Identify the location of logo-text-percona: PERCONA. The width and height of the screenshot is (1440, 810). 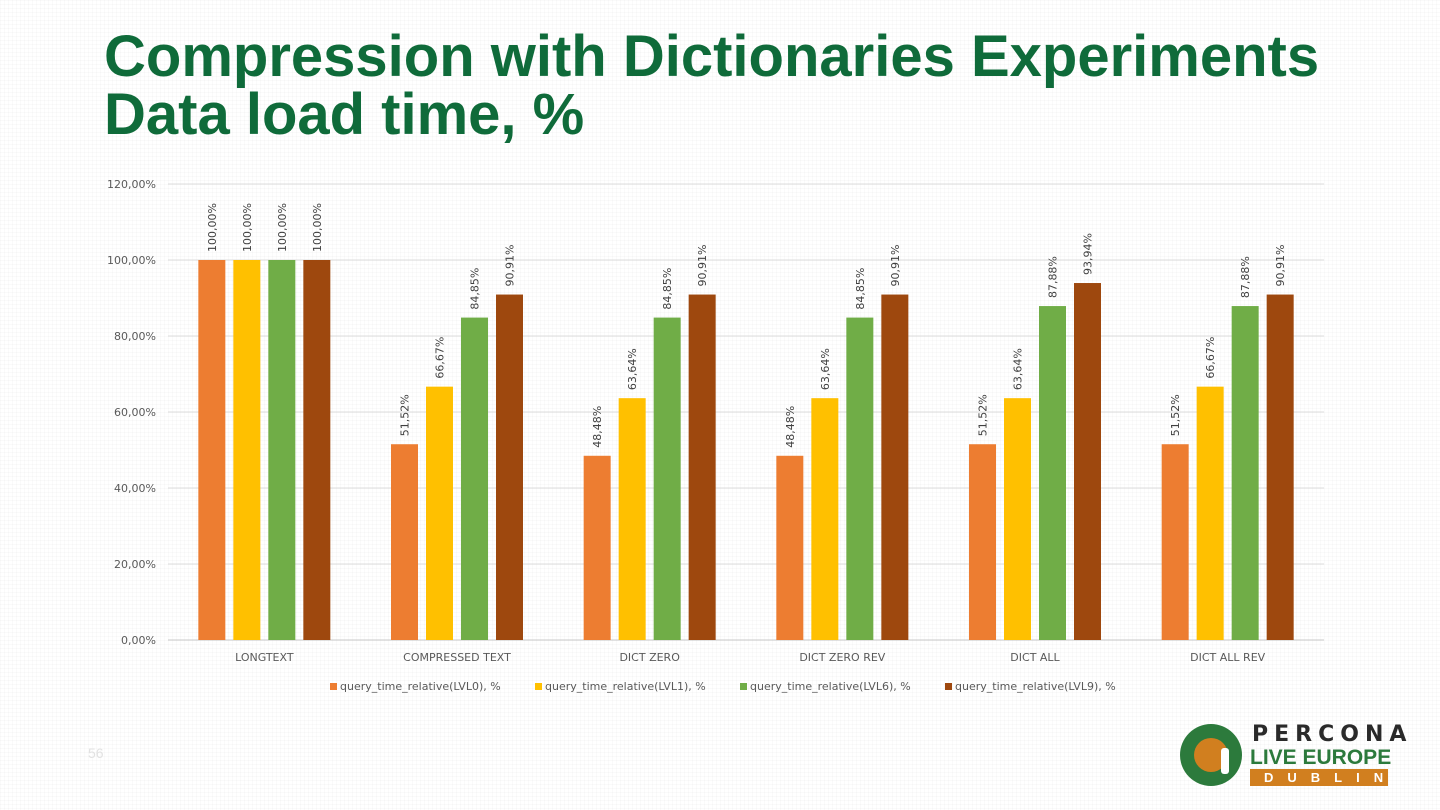
(1332, 734).